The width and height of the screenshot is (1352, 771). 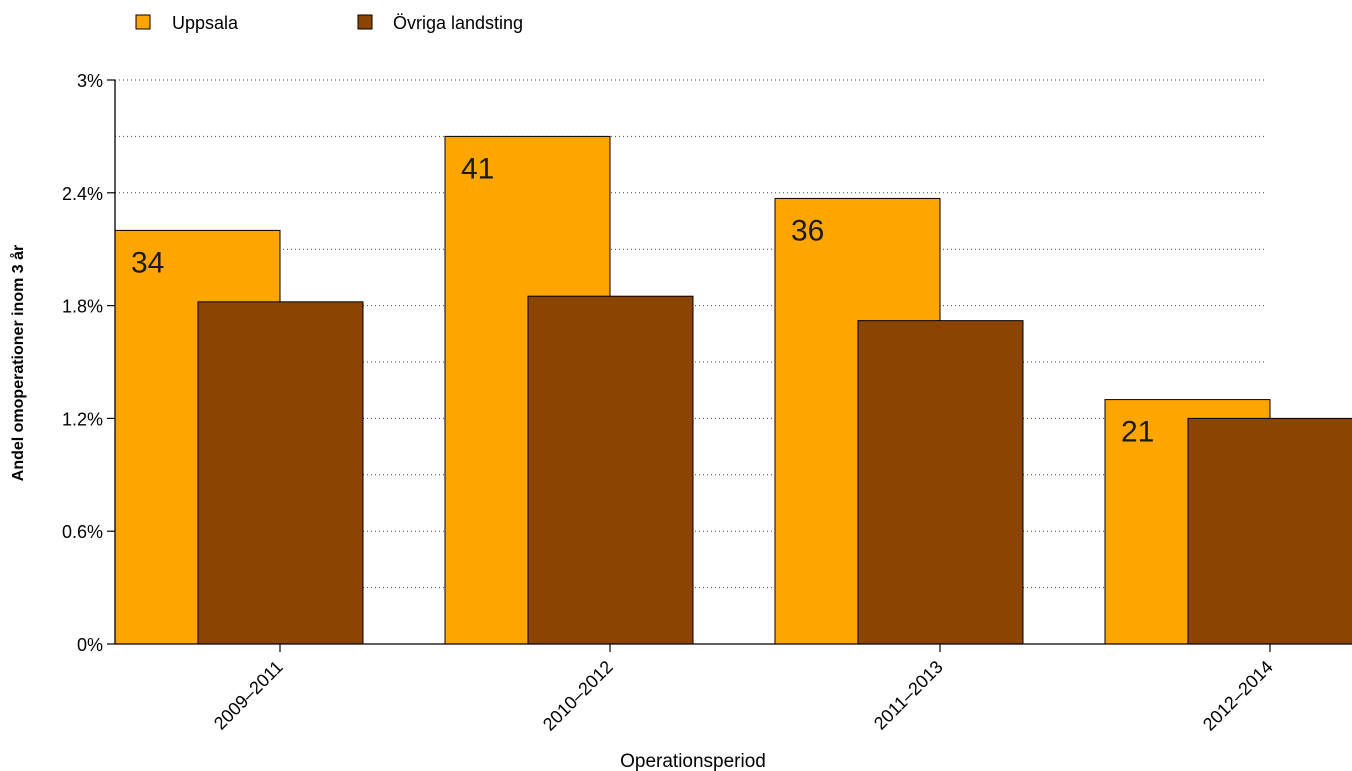 What do you see at coordinates (1137, 432) in the screenshot?
I see `count-label: 21` at bounding box center [1137, 432].